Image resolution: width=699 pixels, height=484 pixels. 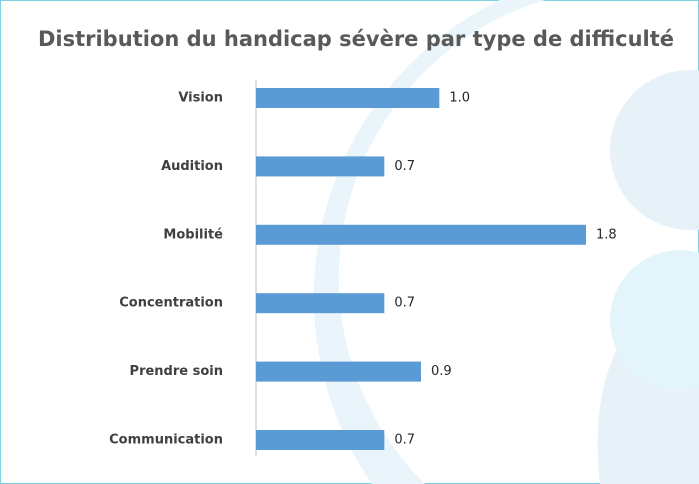 What do you see at coordinates (171, 303) in the screenshot?
I see `category-label: Concentration` at bounding box center [171, 303].